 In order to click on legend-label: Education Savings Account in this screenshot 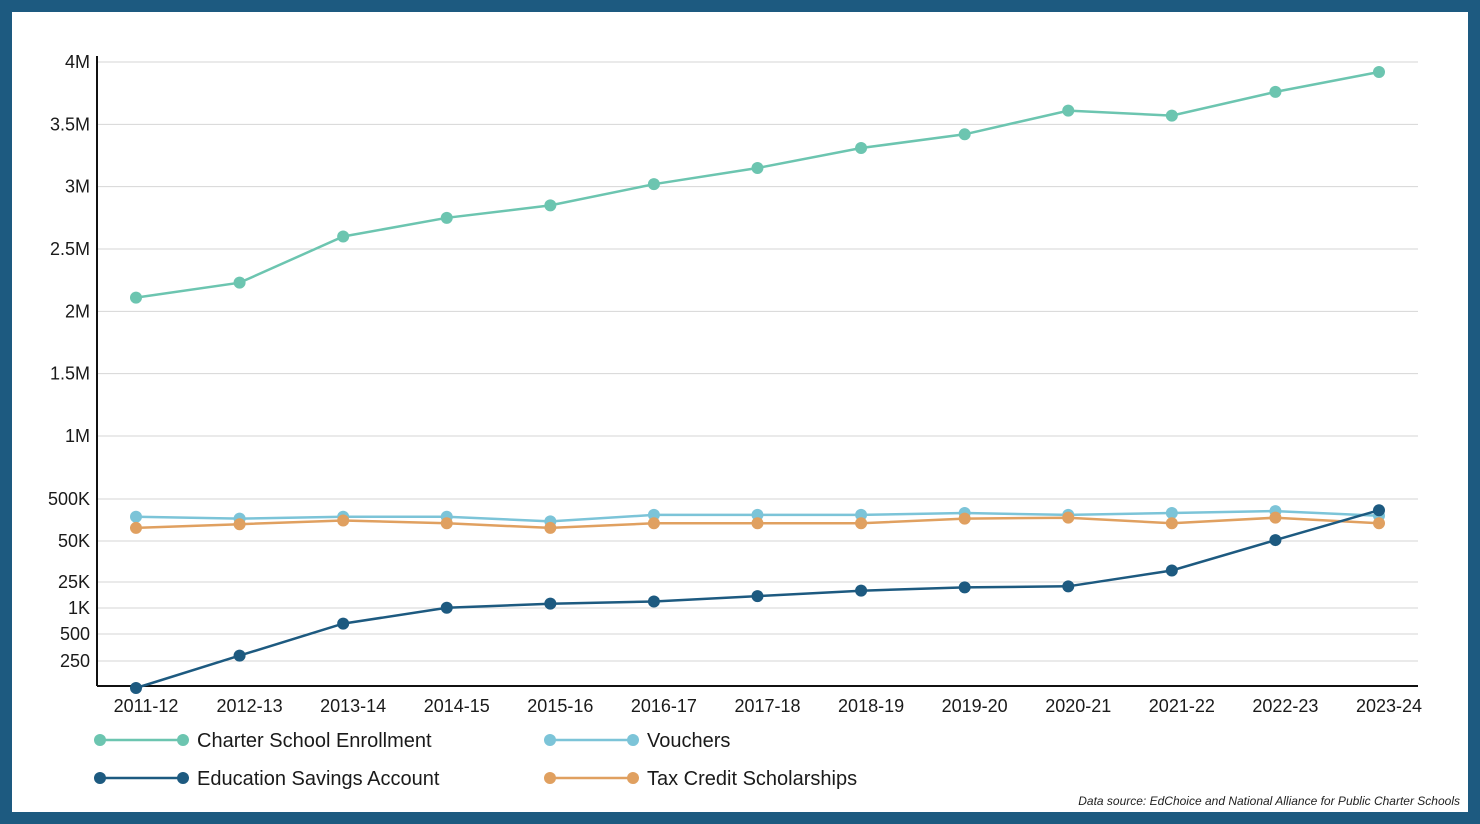, I will do `click(318, 779)`.